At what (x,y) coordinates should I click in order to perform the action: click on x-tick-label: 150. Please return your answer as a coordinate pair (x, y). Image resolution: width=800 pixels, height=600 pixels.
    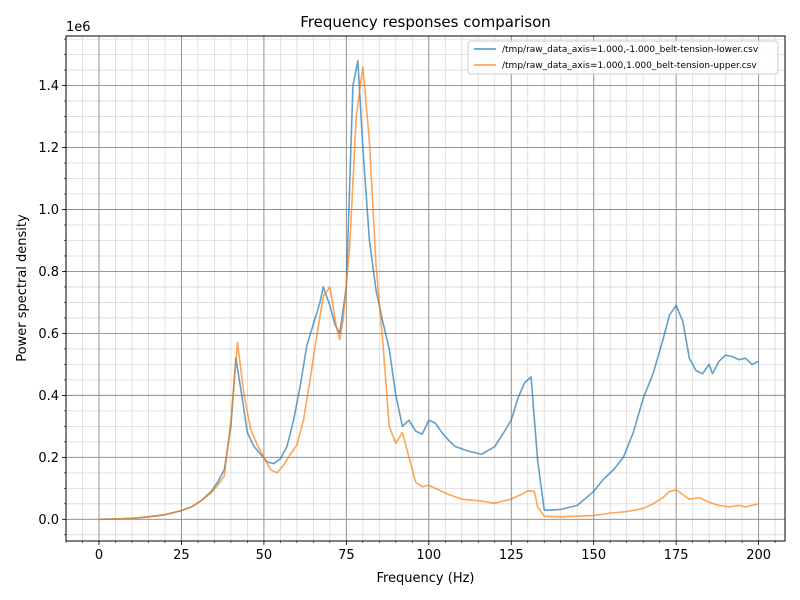
    Looking at the image, I should click on (593, 555).